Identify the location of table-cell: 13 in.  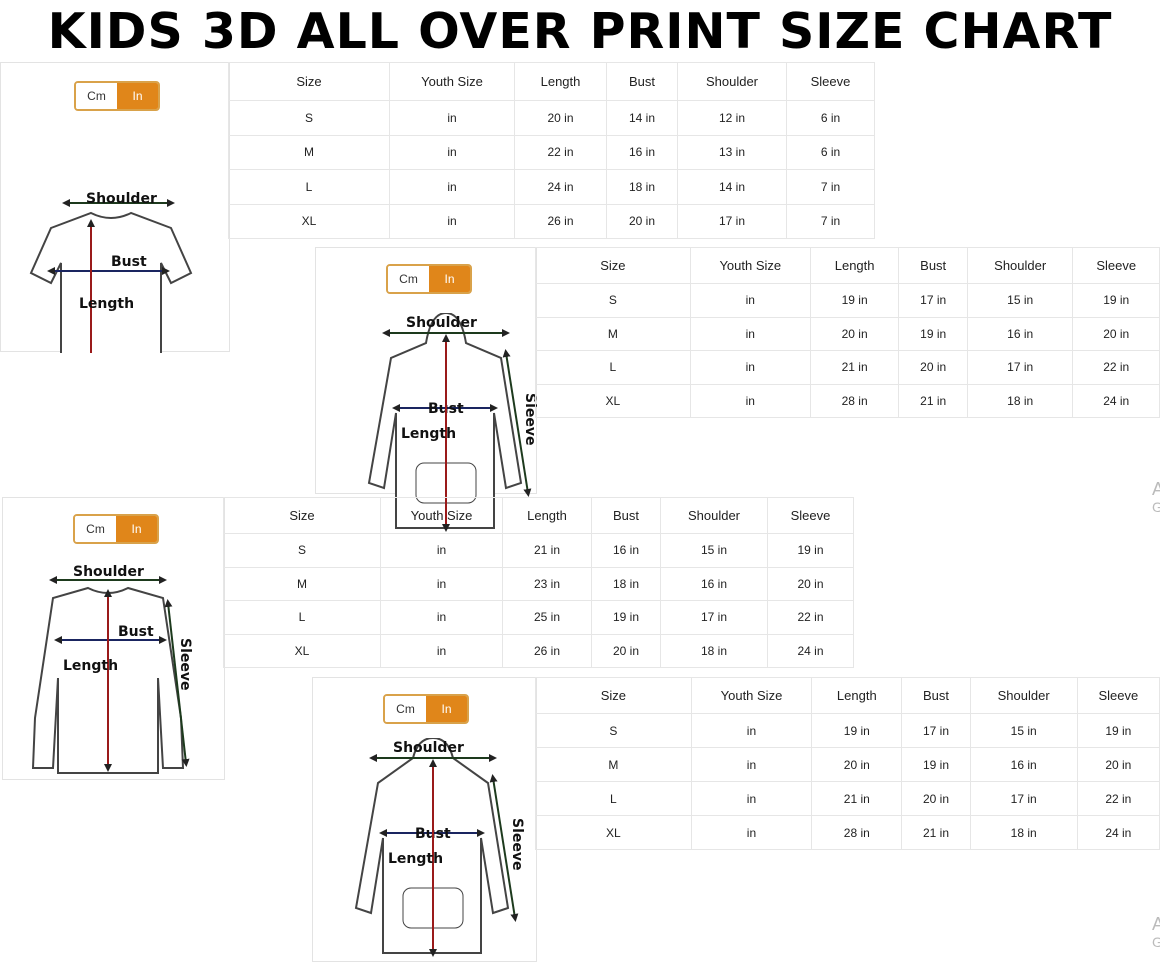
(732, 152).